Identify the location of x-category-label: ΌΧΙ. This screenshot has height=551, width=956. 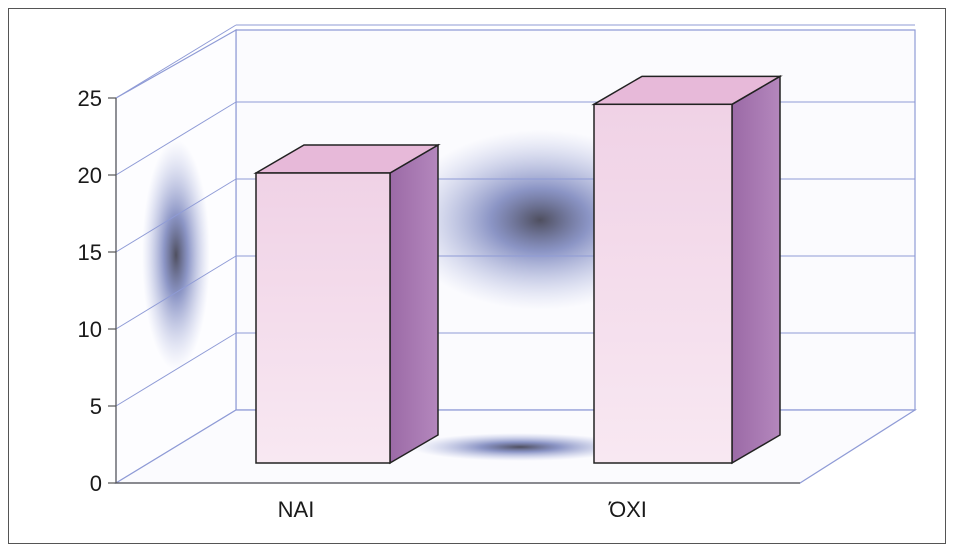
(627, 509).